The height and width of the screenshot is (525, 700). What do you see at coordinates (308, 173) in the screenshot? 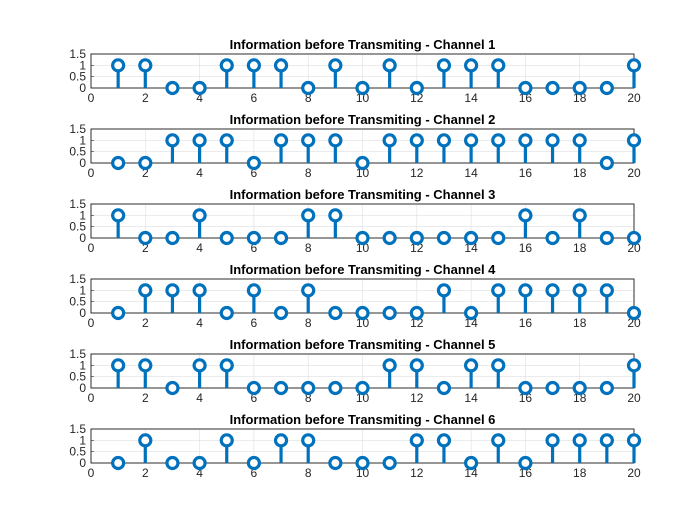
I see `x-tick-label: 8` at bounding box center [308, 173].